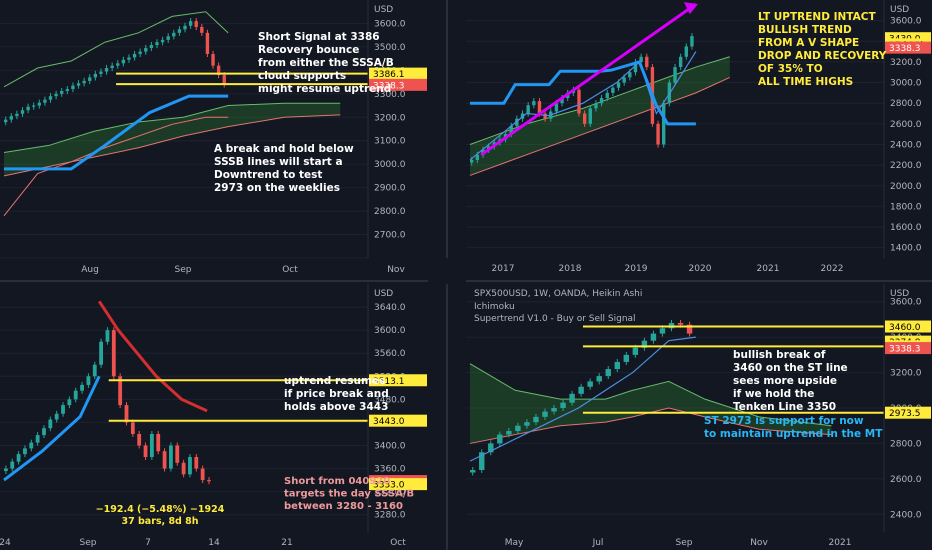 This screenshot has height=550, width=932. What do you see at coordinates (284, 149) in the screenshot?
I see `annotation-line: A break and hold below` at bounding box center [284, 149].